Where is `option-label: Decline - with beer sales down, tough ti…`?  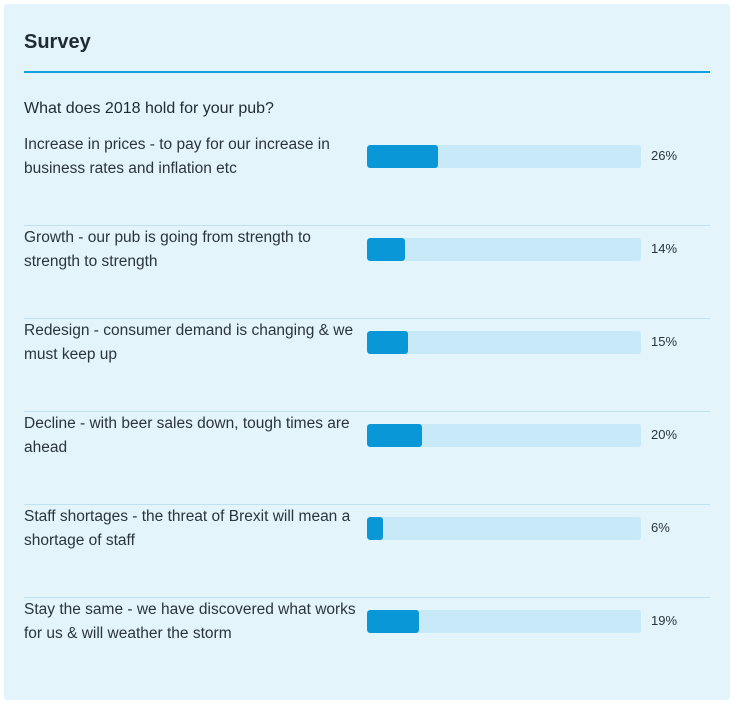
option-label: Decline - with beer sales down, tough ti… is located at coordinates (187, 435).